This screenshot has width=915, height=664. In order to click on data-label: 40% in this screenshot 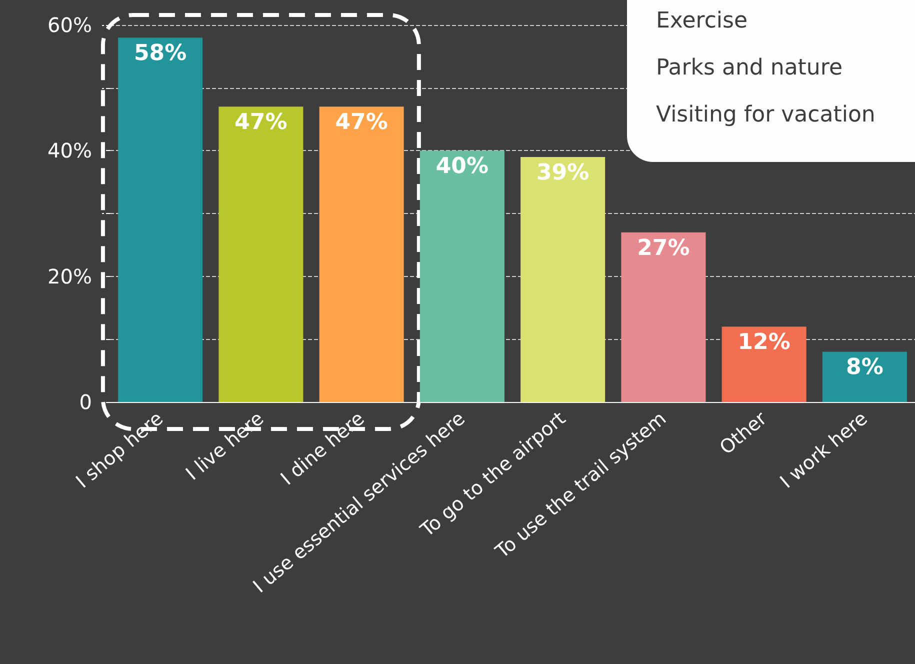, I will do `click(462, 167)`.